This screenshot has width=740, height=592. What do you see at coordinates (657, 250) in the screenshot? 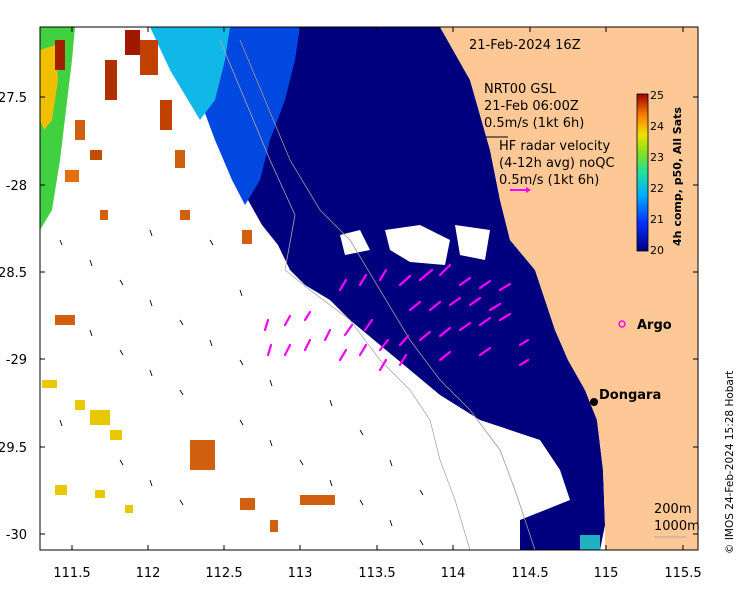
I see `colorbar-tick: 20` at bounding box center [657, 250].